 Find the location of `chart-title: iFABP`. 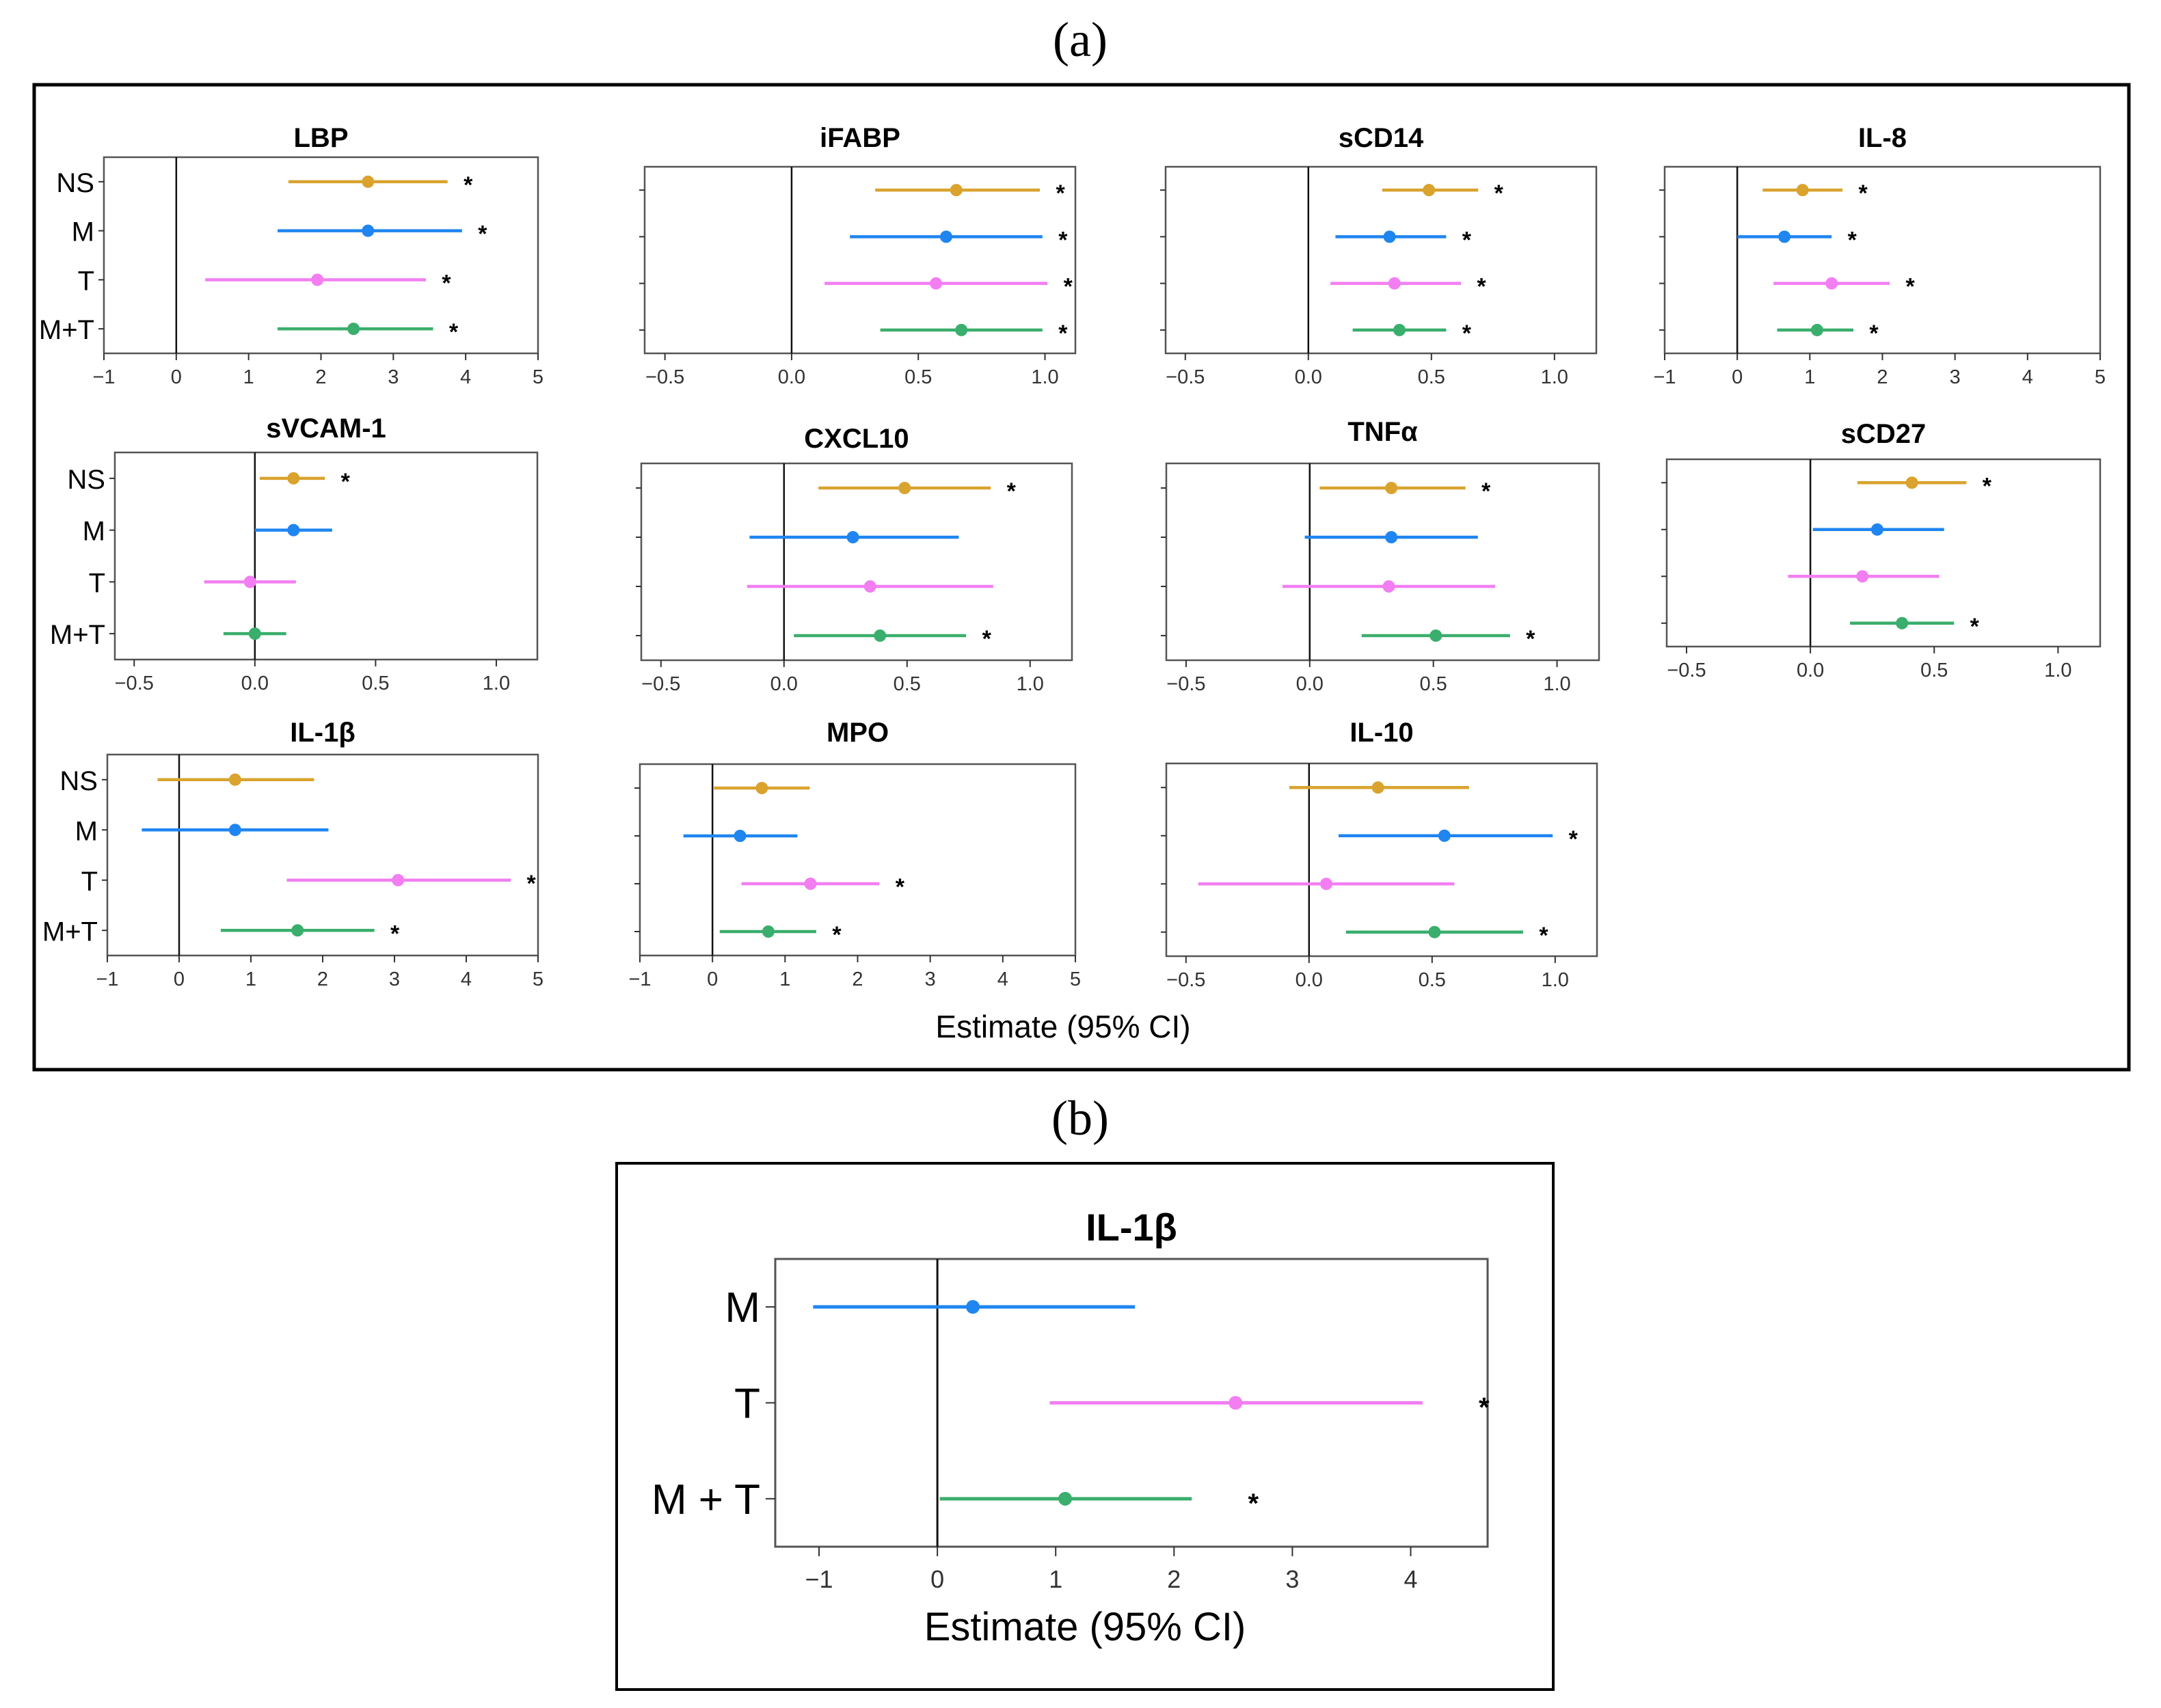

chart-title: iFABP is located at coordinates (860, 138).